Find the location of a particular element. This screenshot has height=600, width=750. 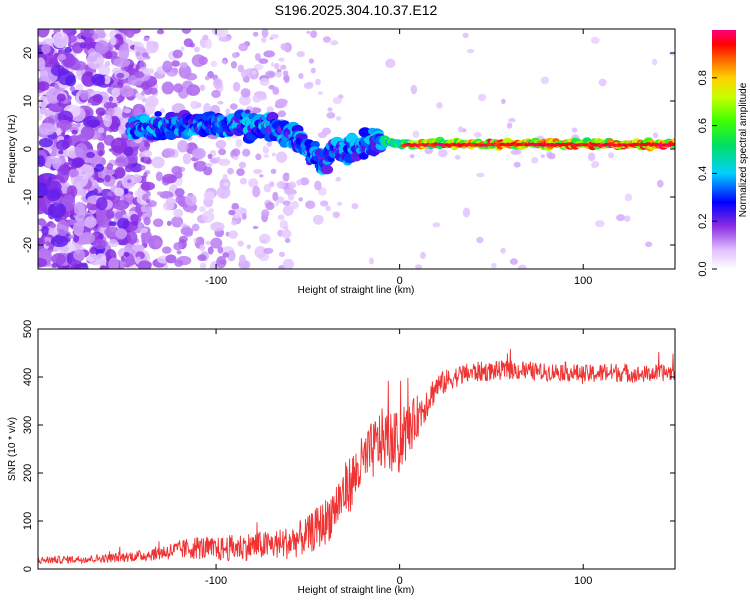

snr-x-tick-label: 100 is located at coordinates (583, 581).